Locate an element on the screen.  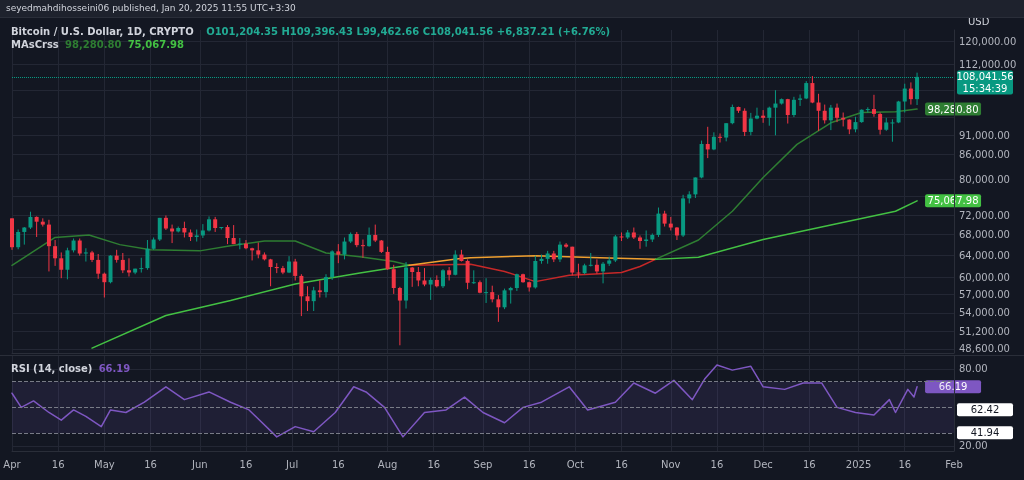
y-tick-label: 60,000.00 is located at coordinates (984, 277).